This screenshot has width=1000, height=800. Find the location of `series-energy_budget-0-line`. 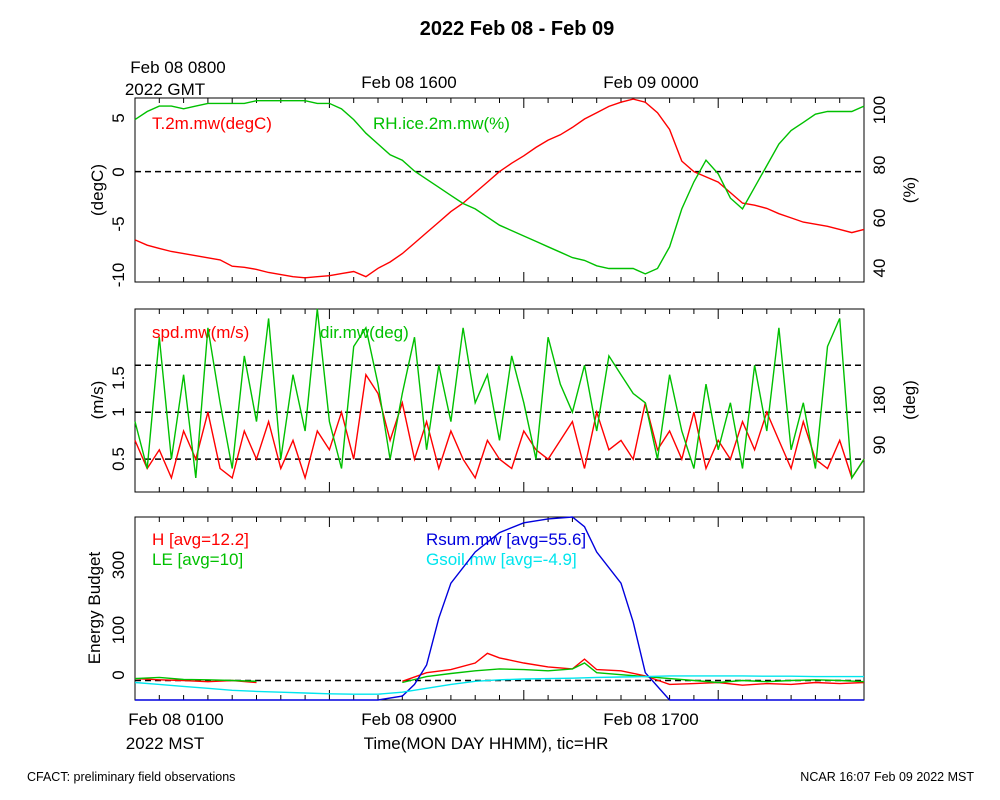

series-energy_budget-0-line is located at coordinates (633, 669).